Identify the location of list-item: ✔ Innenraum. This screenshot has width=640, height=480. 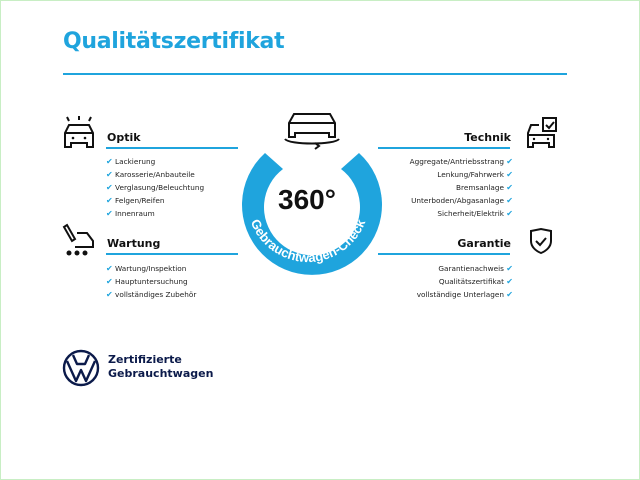
(130, 213).